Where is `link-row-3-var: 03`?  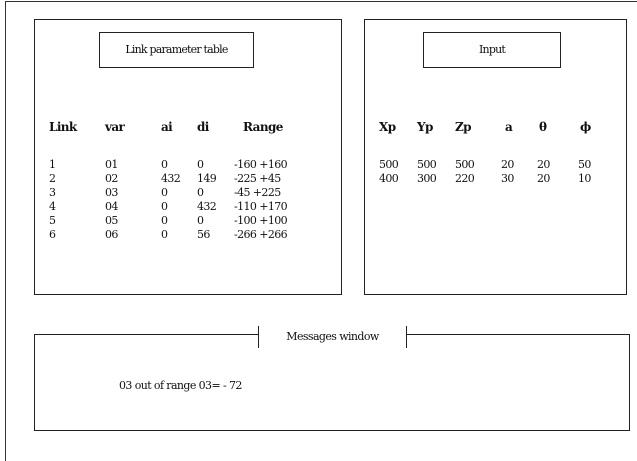 link-row-3-var: 03 is located at coordinates (111, 192).